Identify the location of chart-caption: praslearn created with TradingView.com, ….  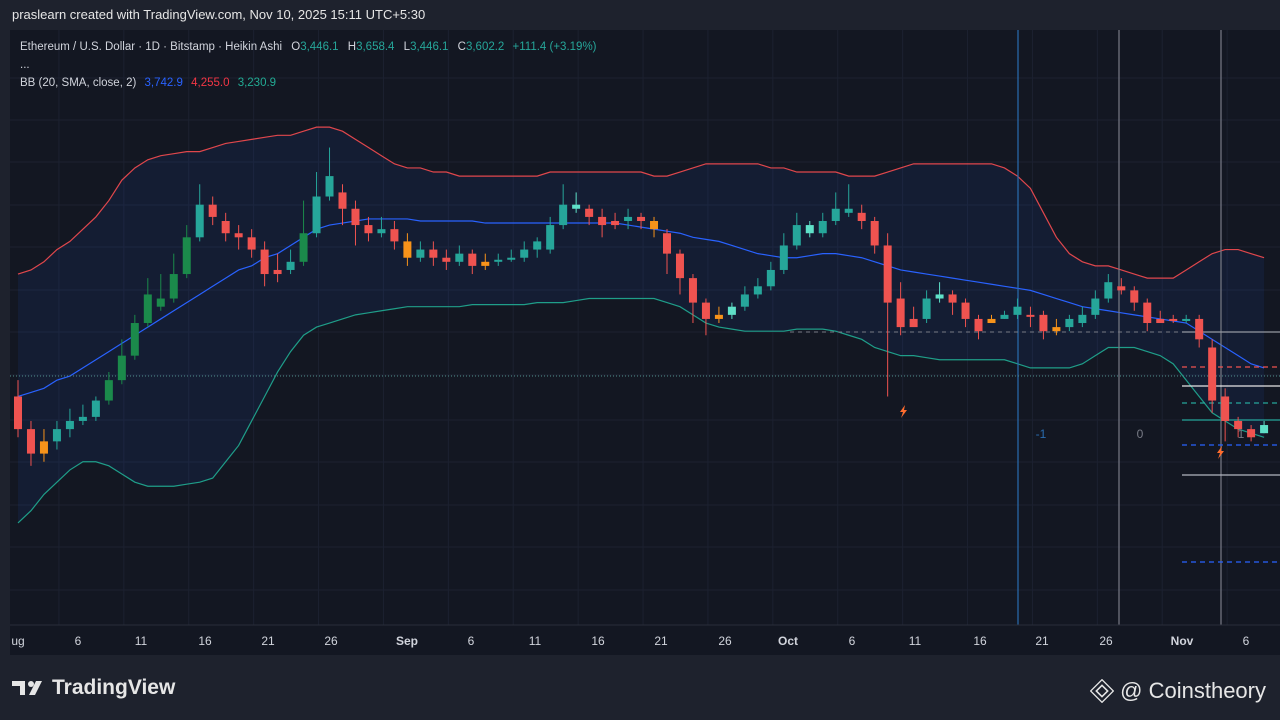
(219, 14).